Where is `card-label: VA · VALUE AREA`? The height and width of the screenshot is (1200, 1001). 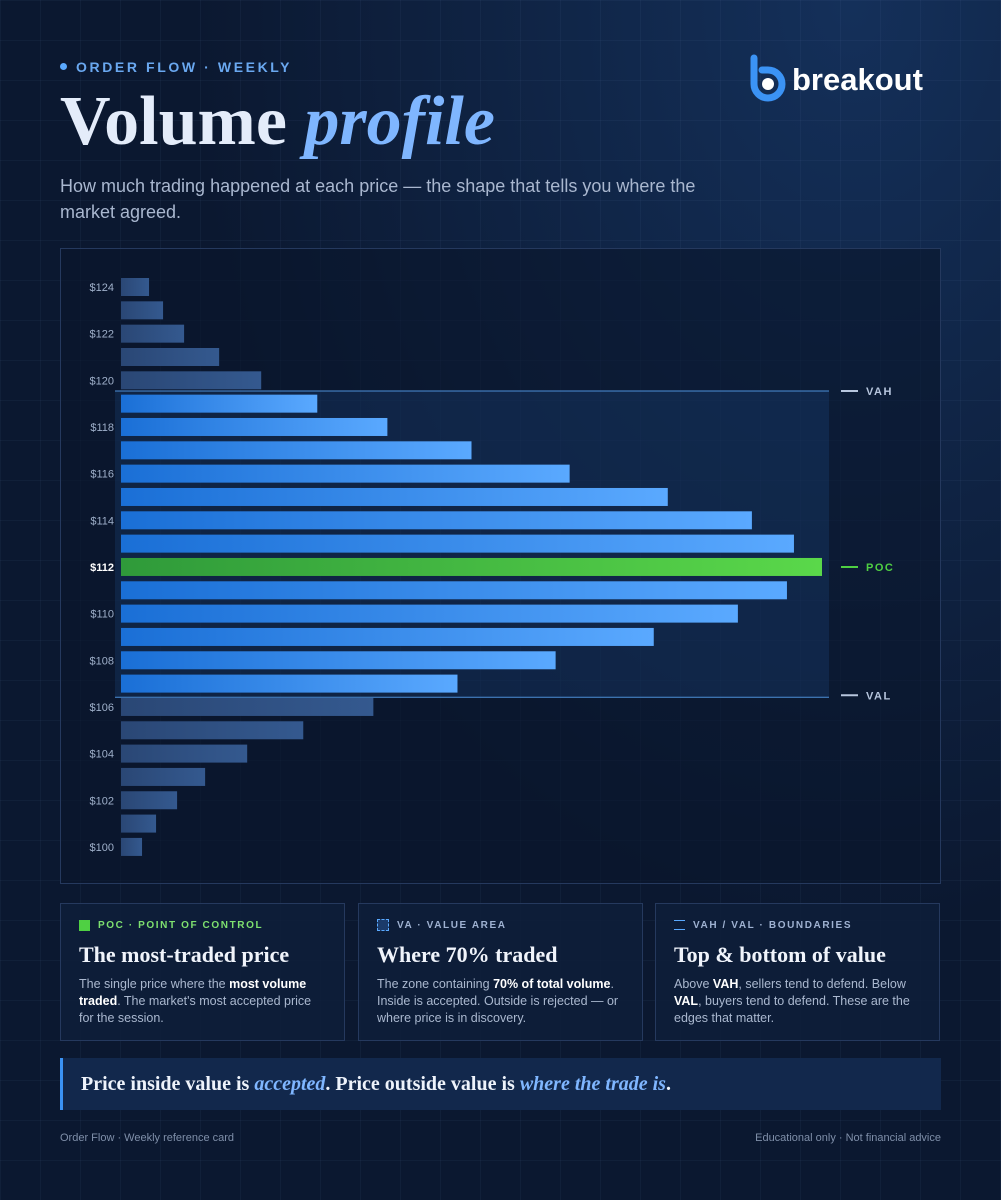
card-label: VA · VALUE AREA is located at coordinates (452, 925).